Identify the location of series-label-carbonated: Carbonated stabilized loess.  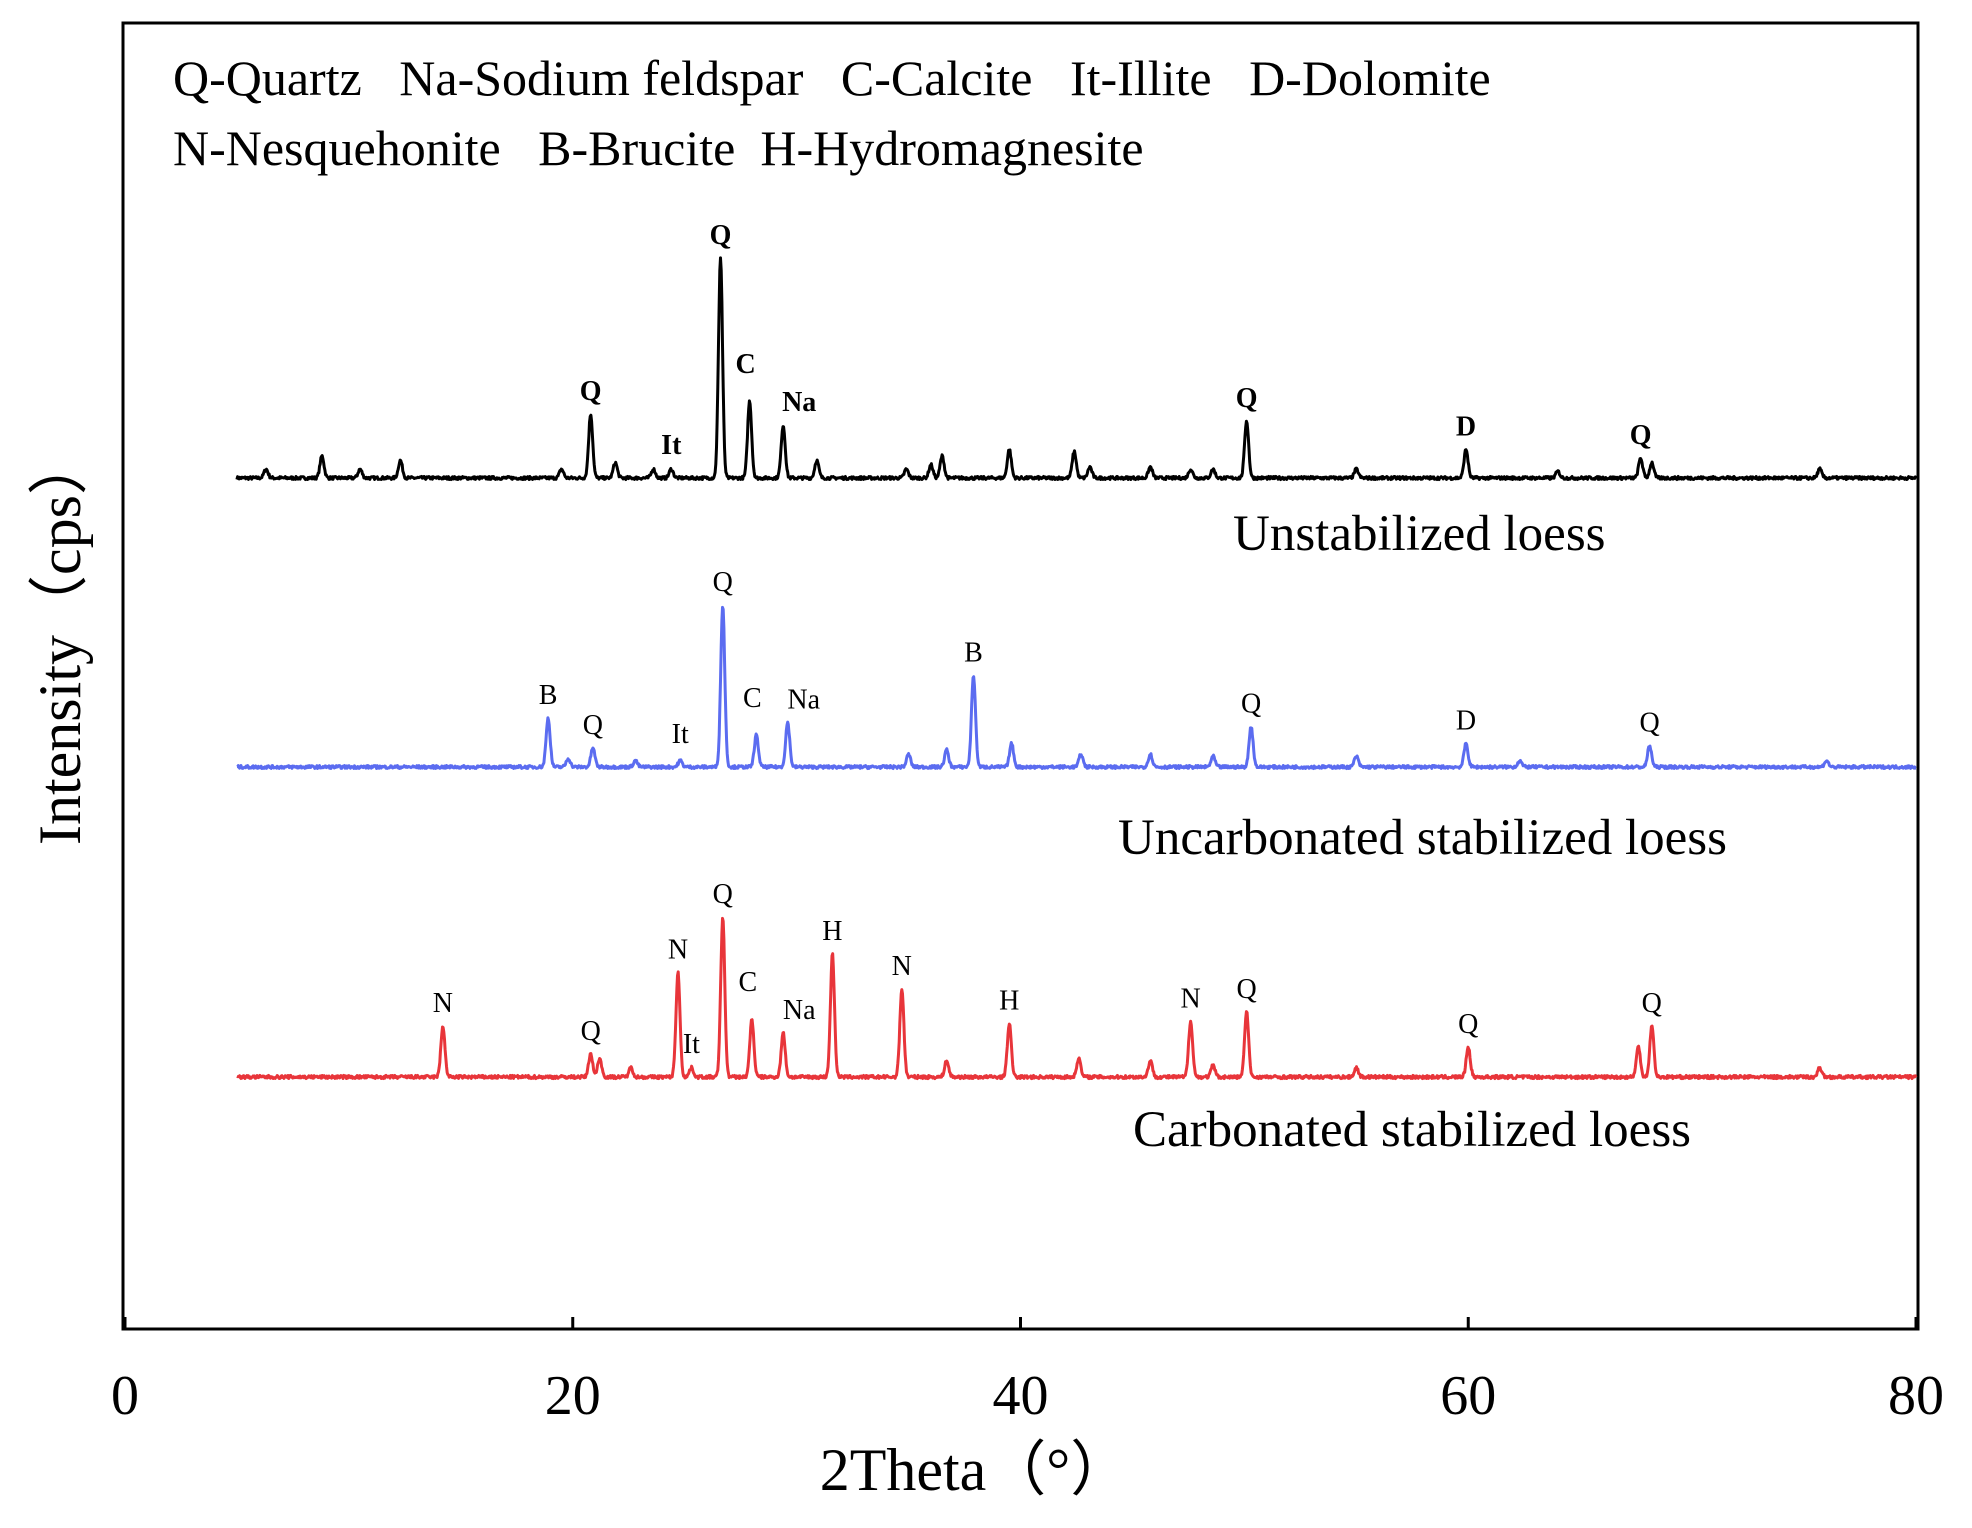
(1412, 1130).